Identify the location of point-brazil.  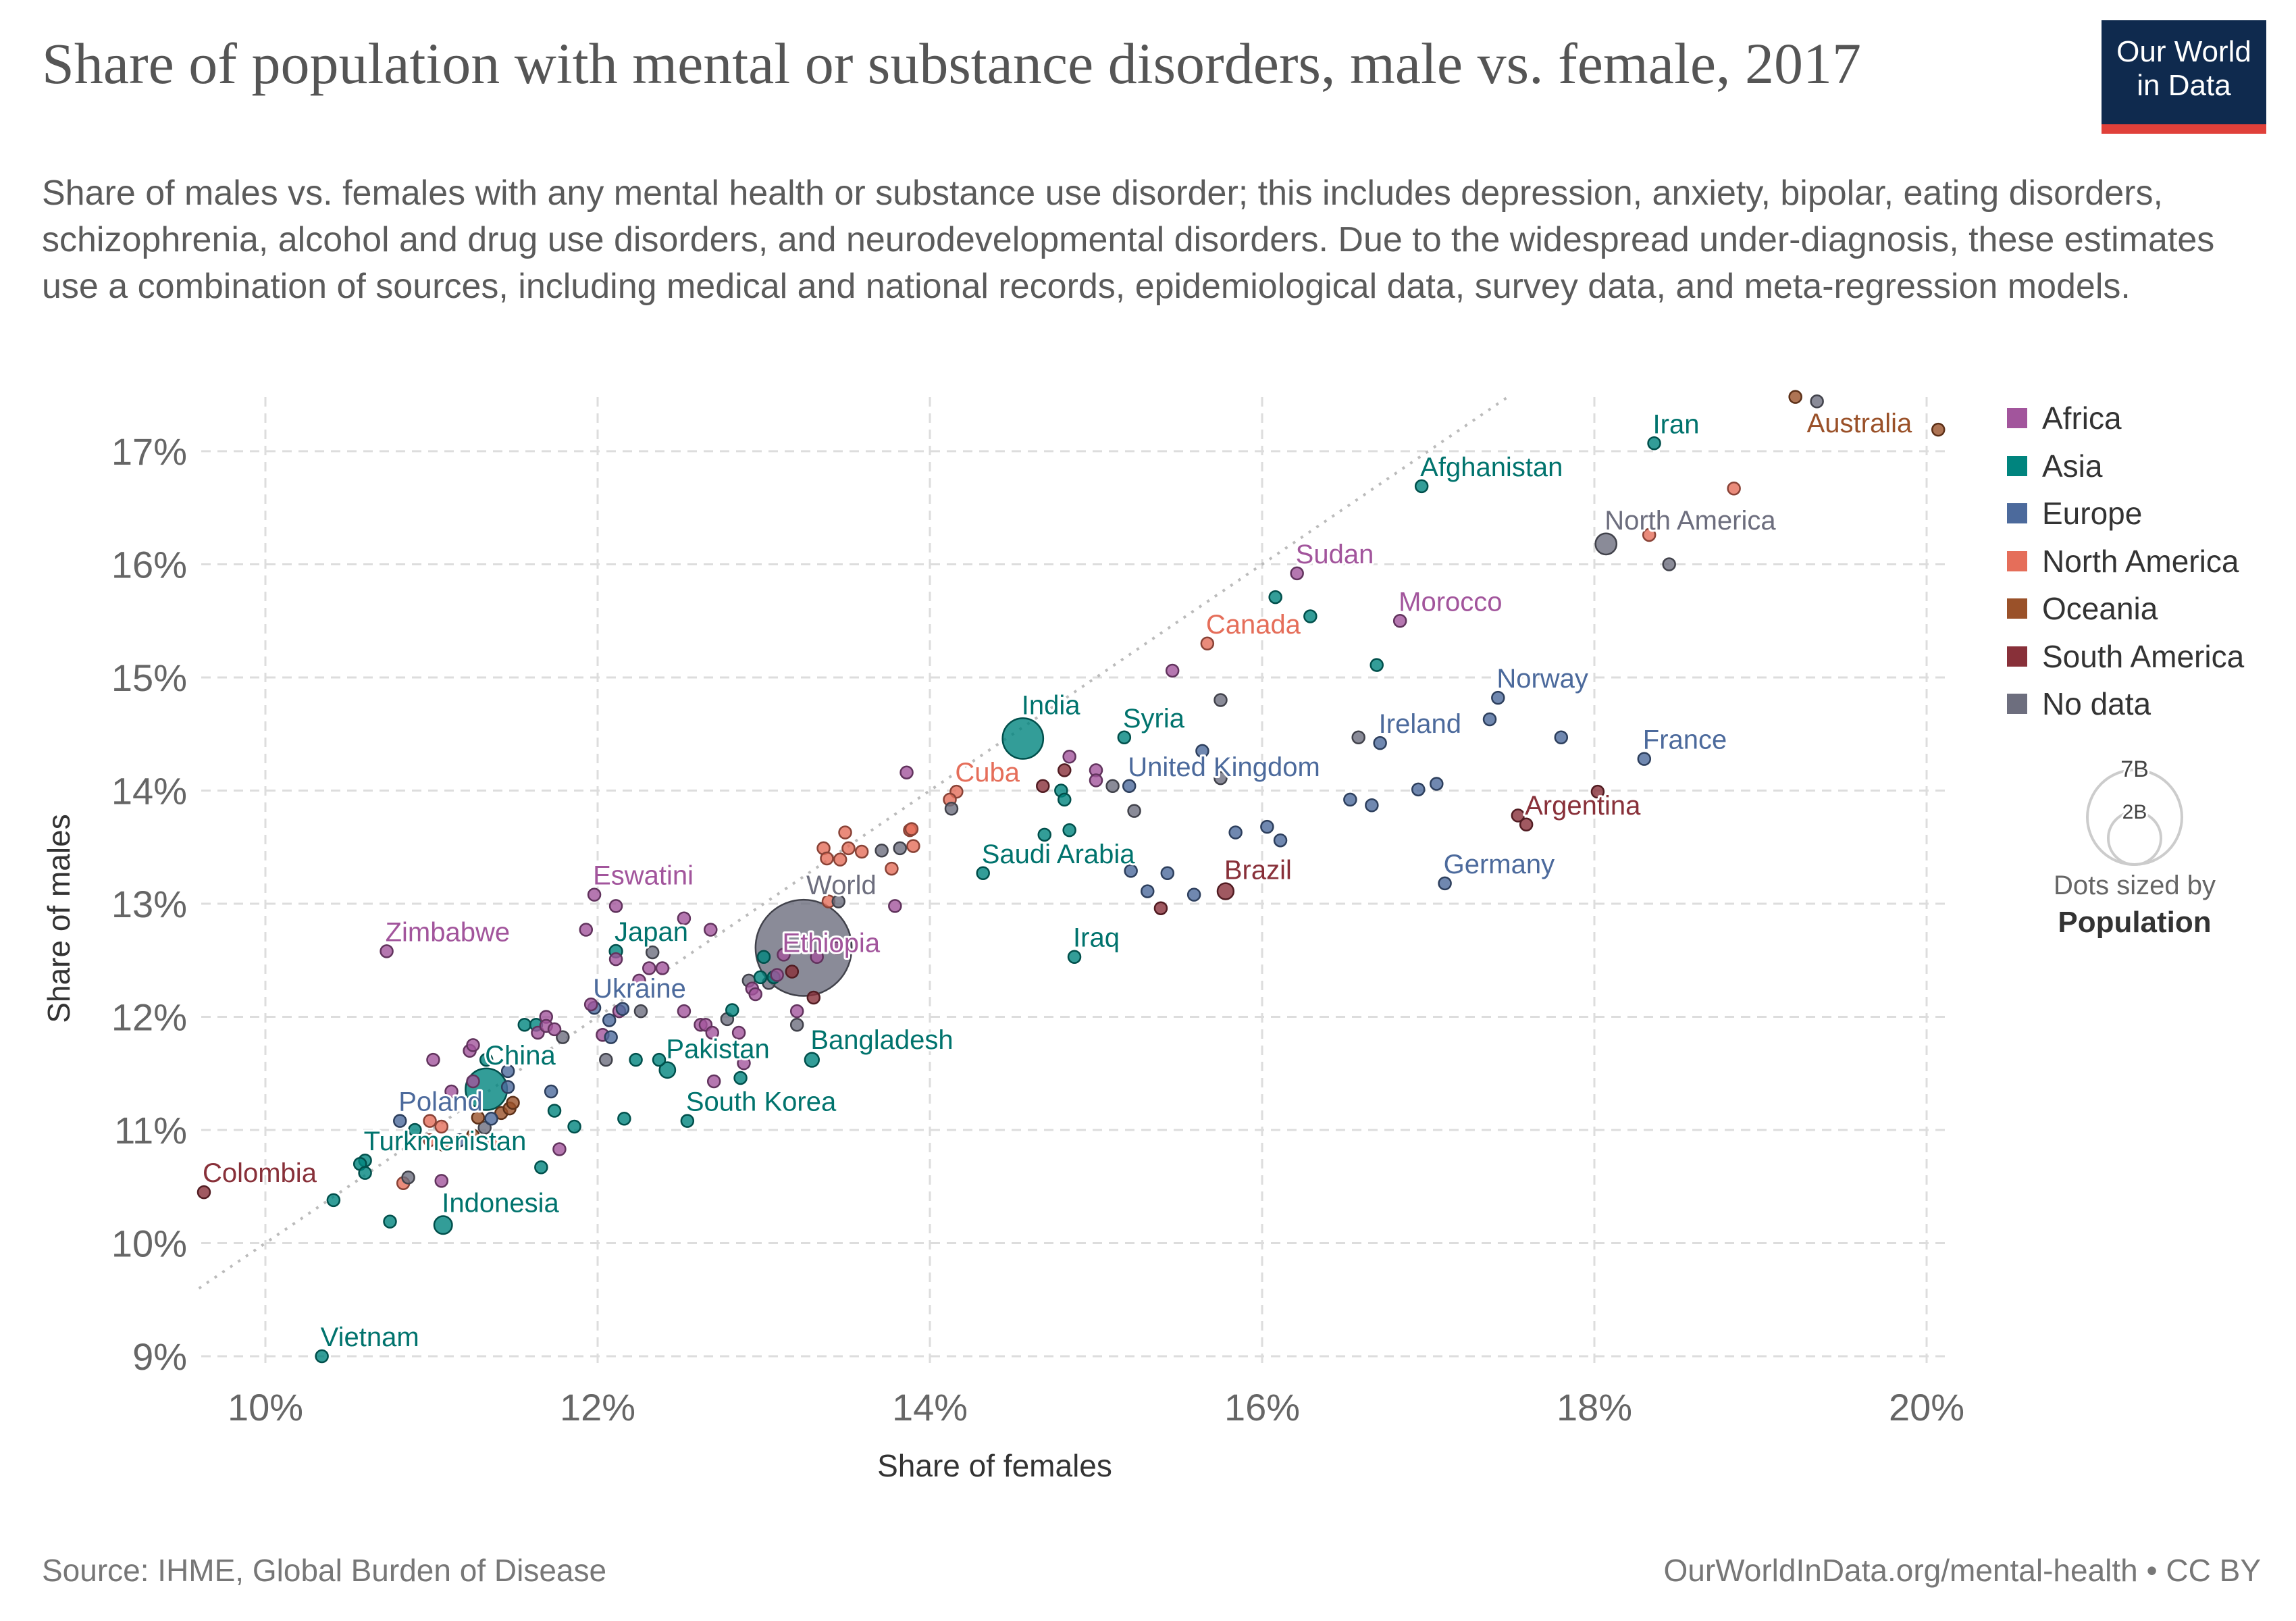
(1225, 891).